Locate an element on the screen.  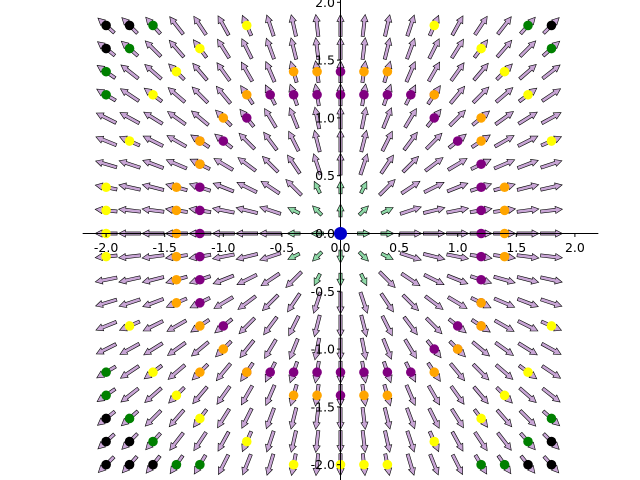
origin-point is located at coordinates (340, 233).